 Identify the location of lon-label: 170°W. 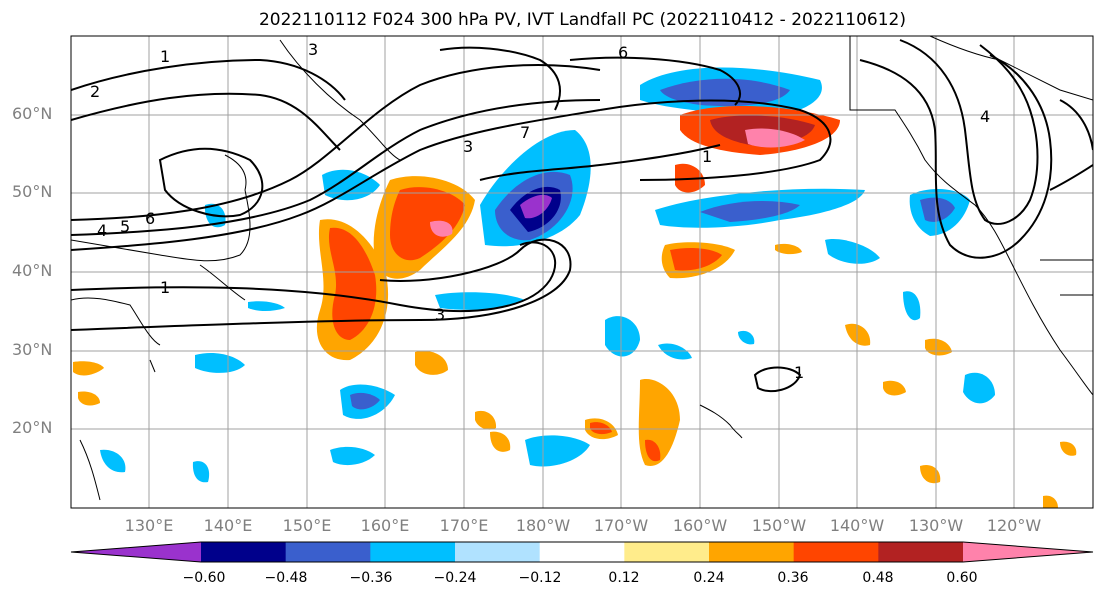
(621, 525).